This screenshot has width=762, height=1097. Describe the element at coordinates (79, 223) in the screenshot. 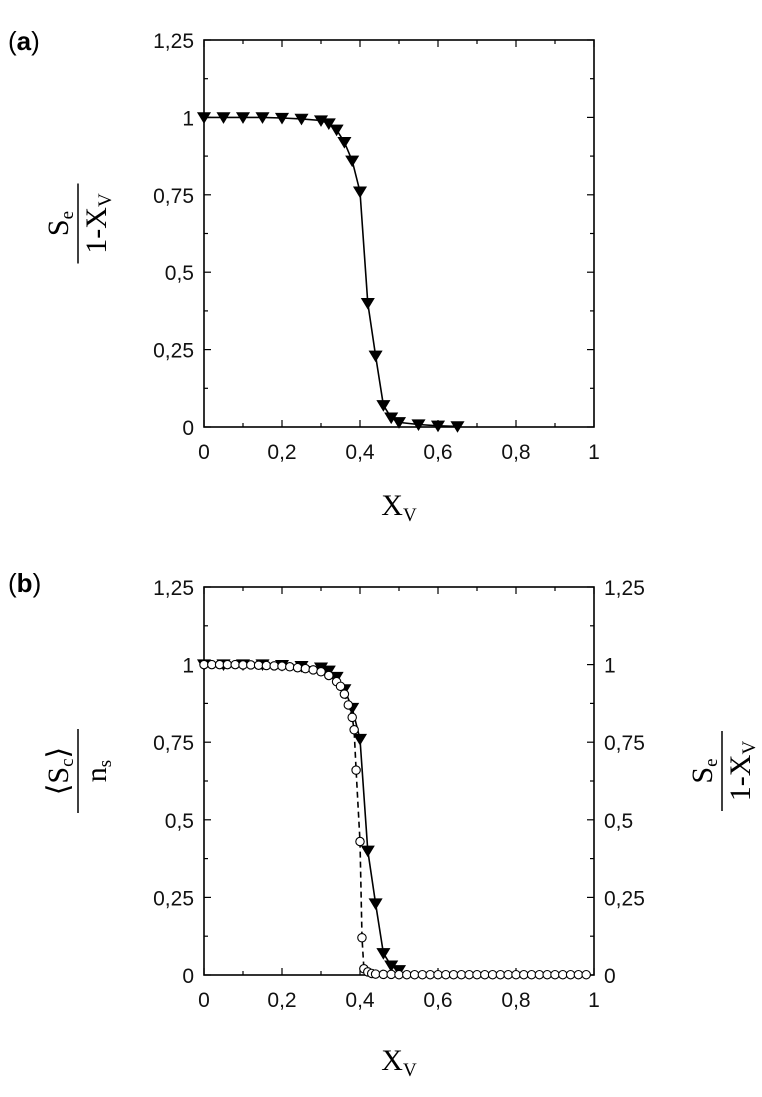

I see `y-axis-label-a: Se 1-XV` at that location.